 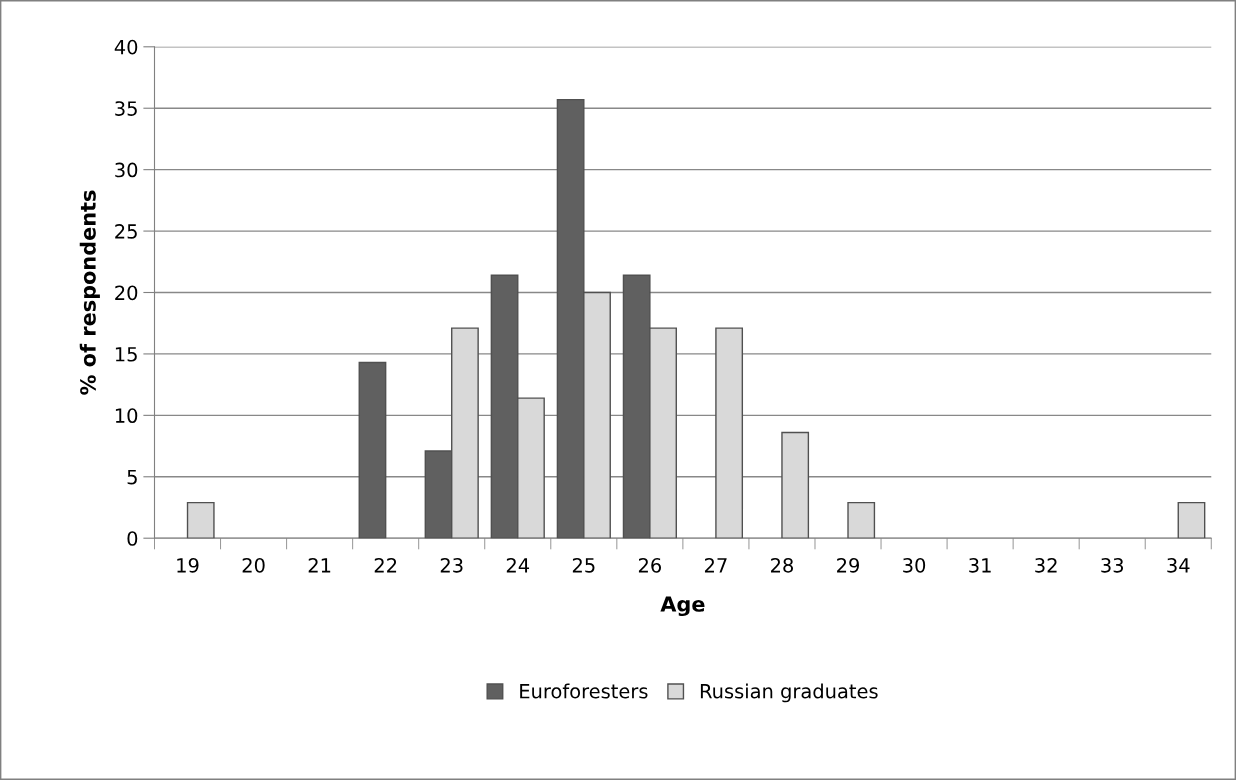 What do you see at coordinates (789, 693) in the screenshot?
I see `legend-label: Russian graduates` at bounding box center [789, 693].